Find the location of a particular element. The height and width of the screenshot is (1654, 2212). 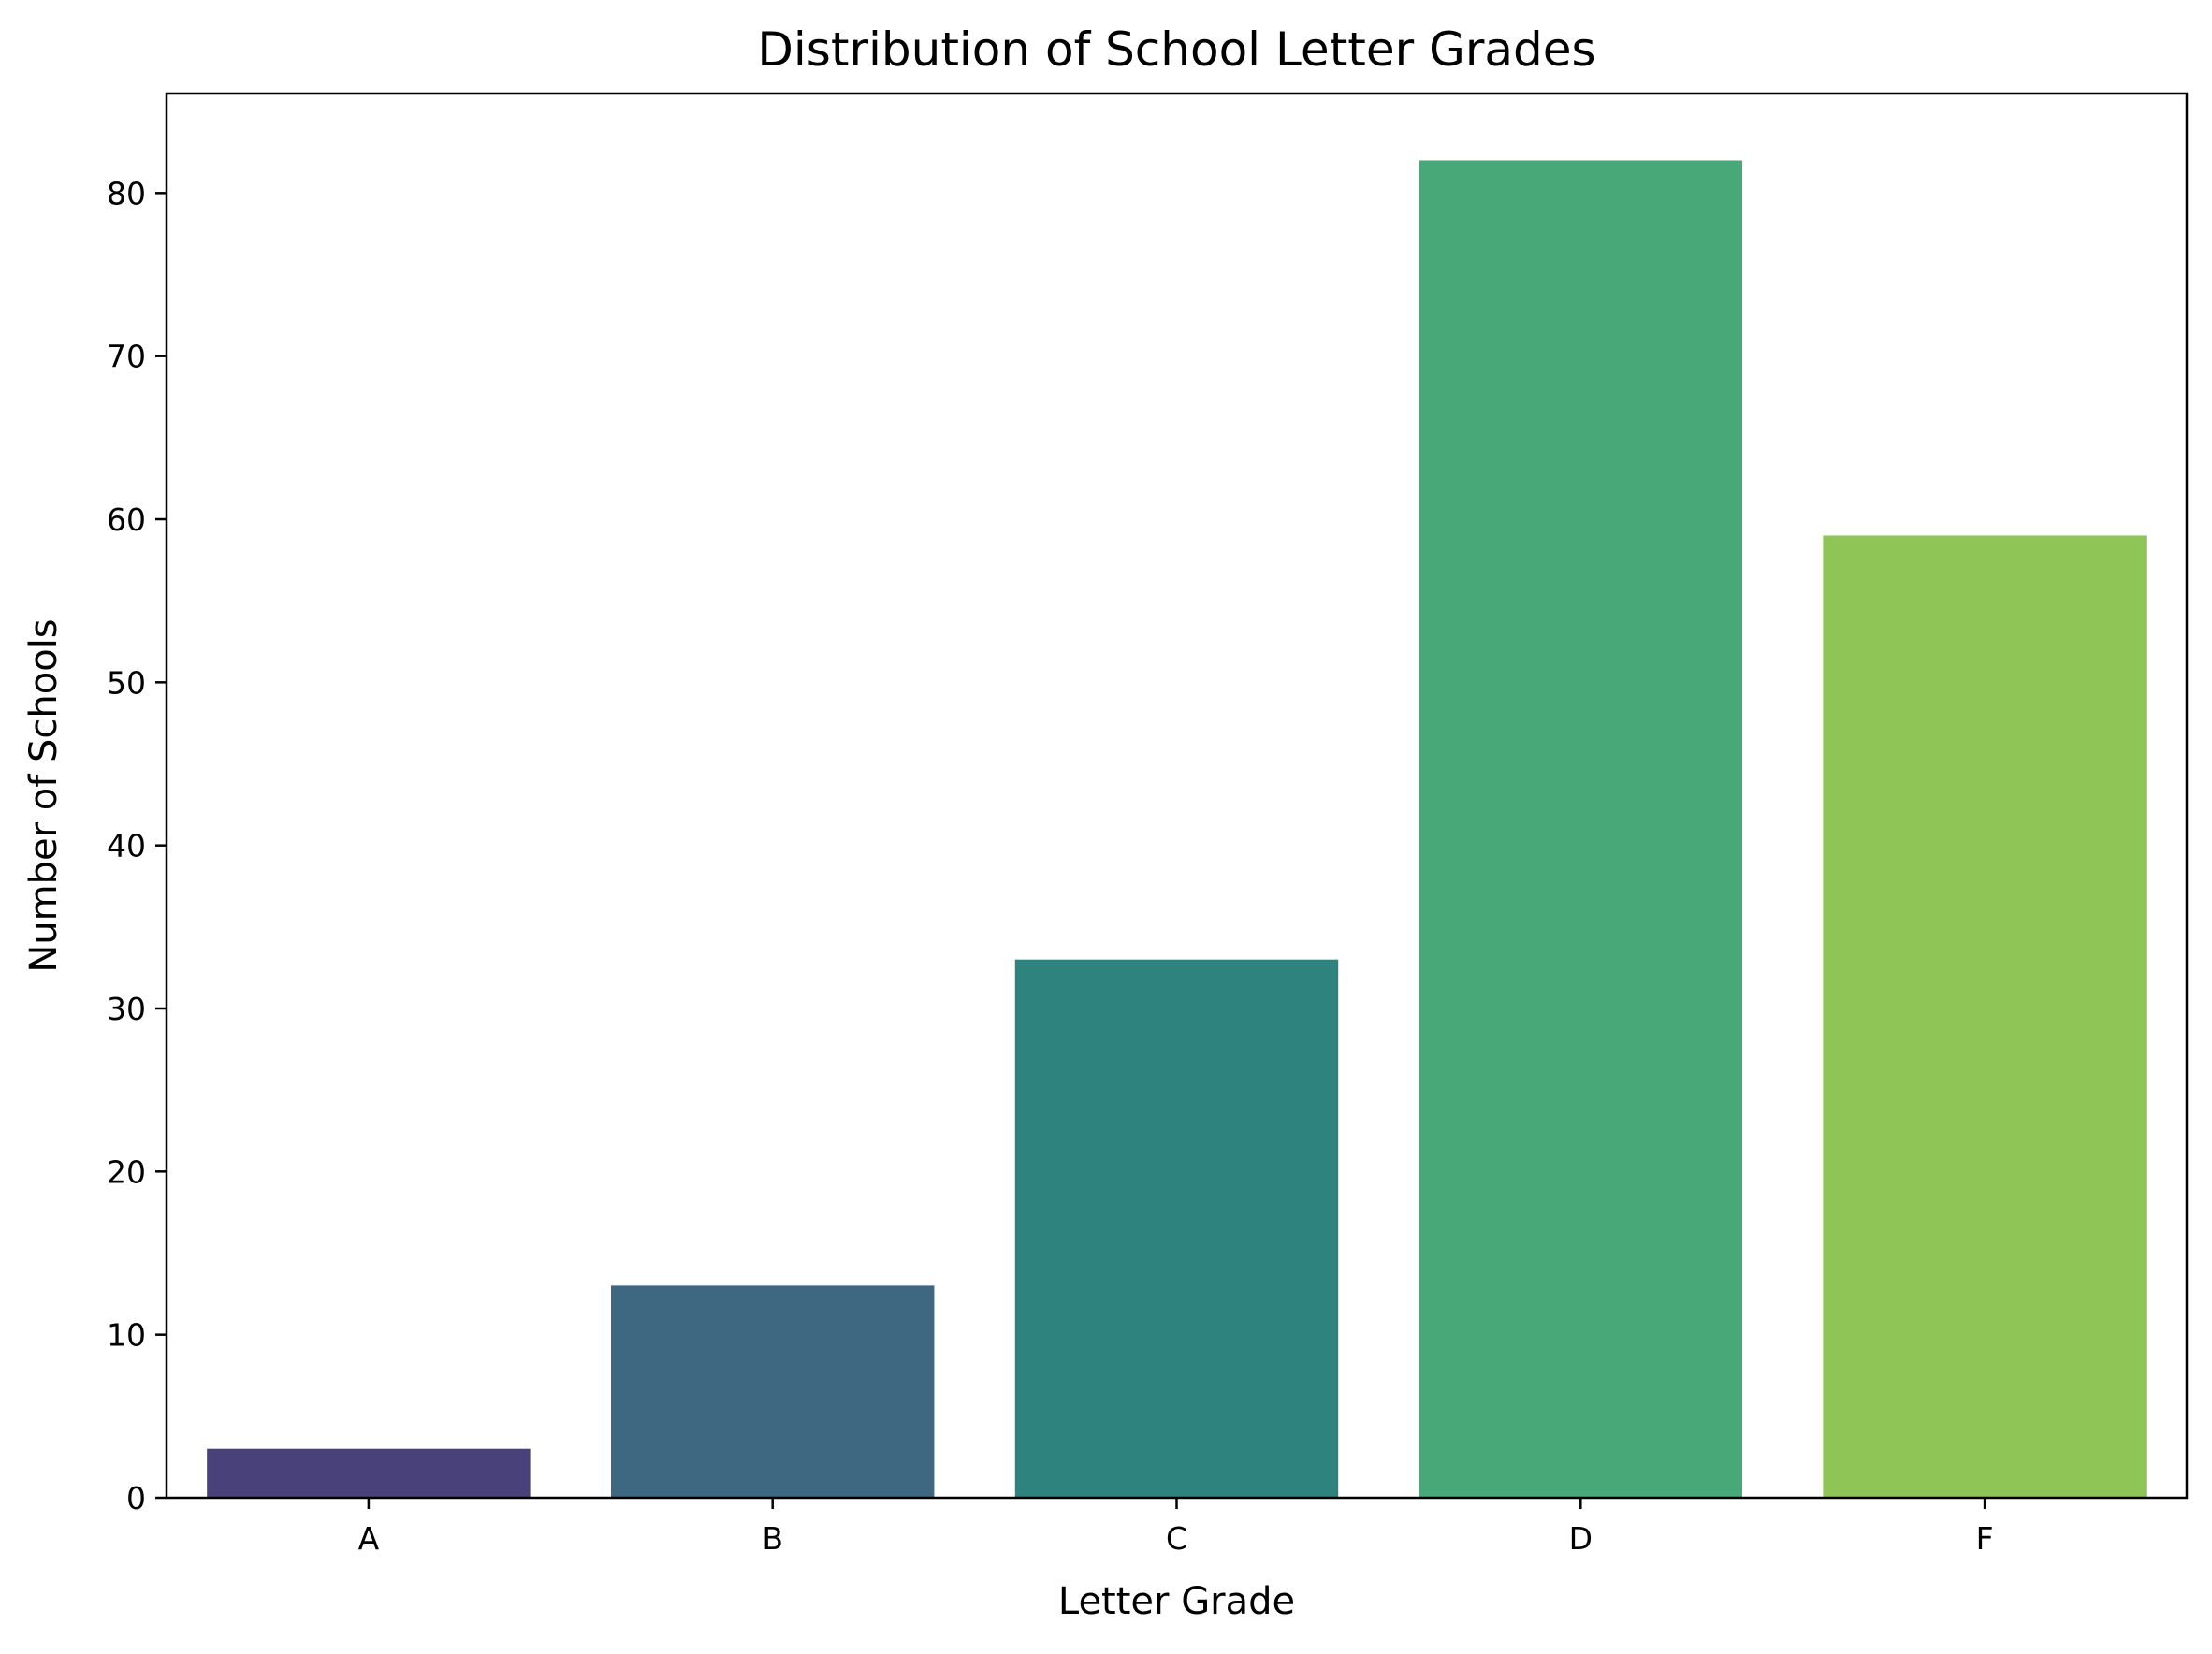

chart-title: Distribution of School Letter Grades is located at coordinates (1176, 49).